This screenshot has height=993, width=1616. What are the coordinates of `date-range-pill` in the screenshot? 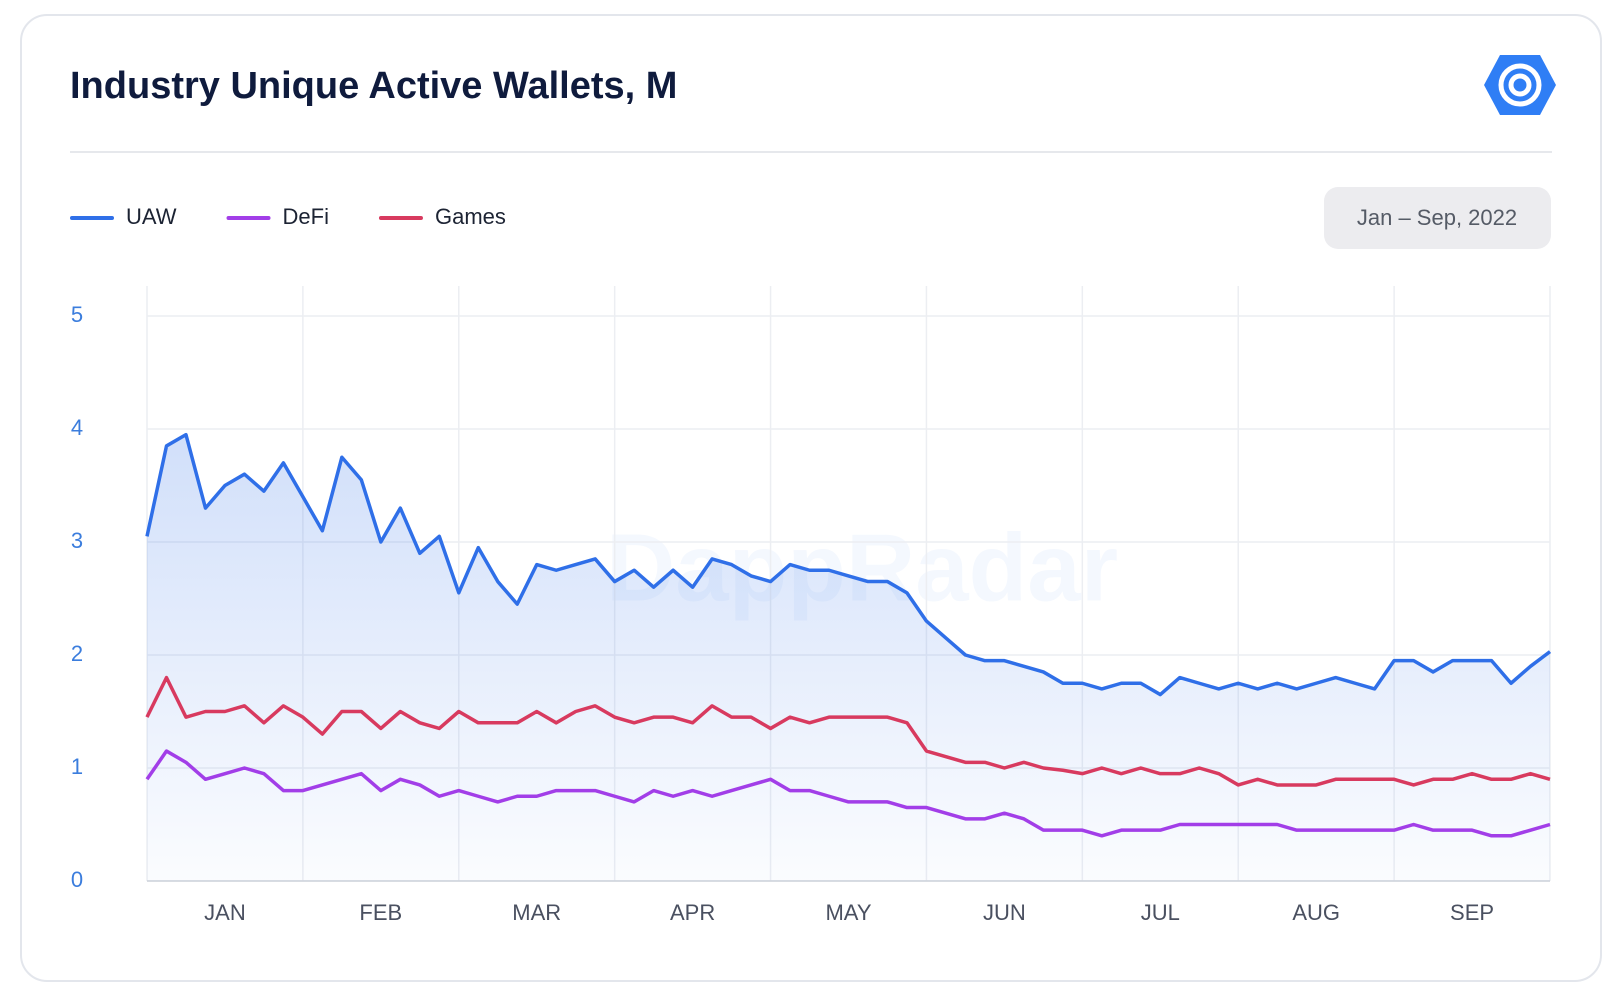 It's located at (1437, 218).